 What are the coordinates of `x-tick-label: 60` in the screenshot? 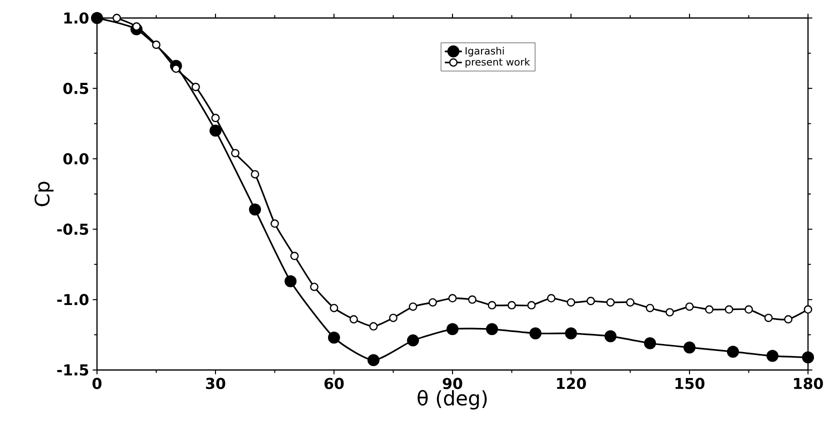 It's located at (334, 384).